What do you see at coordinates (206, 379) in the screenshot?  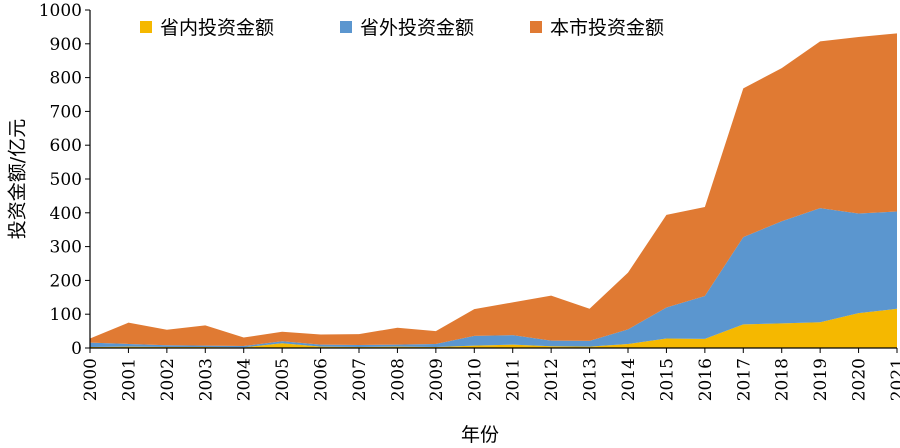 I see `x-tick-label: 2003` at bounding box center [206, 379].